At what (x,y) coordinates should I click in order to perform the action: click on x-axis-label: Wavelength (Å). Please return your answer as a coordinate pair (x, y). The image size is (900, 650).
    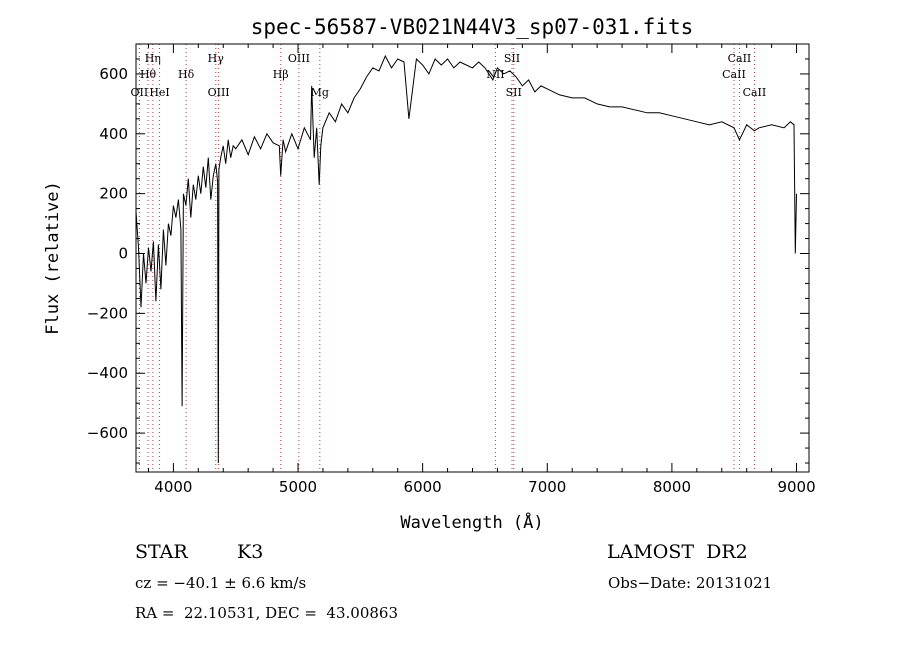
    Looking at the image, I should click on (471, 522).